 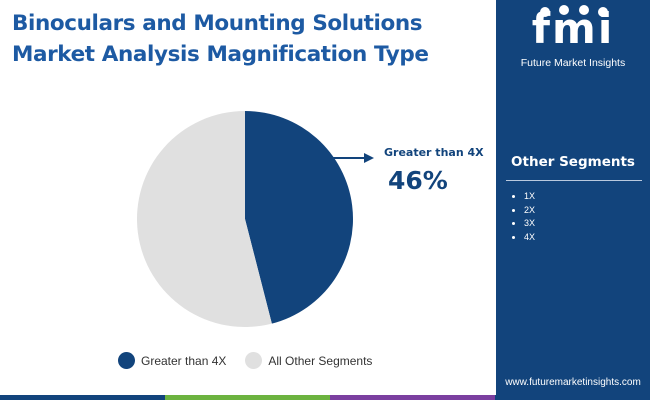 I want to click on legend-item-greater-than-4x: Greater than 4X, so click(x=172, y=360).